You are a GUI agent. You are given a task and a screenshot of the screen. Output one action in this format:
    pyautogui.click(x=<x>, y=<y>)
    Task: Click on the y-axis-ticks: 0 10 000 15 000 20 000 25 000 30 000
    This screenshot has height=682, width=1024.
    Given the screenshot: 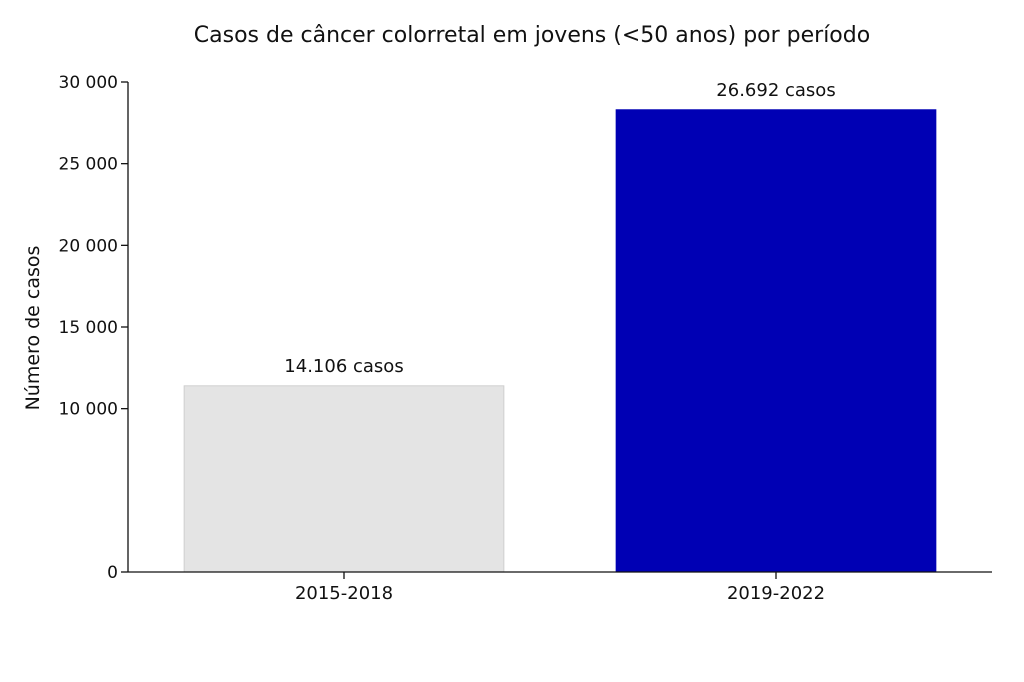 What is the action you would take?
    pyautogui.click(x=93, y=328)
    